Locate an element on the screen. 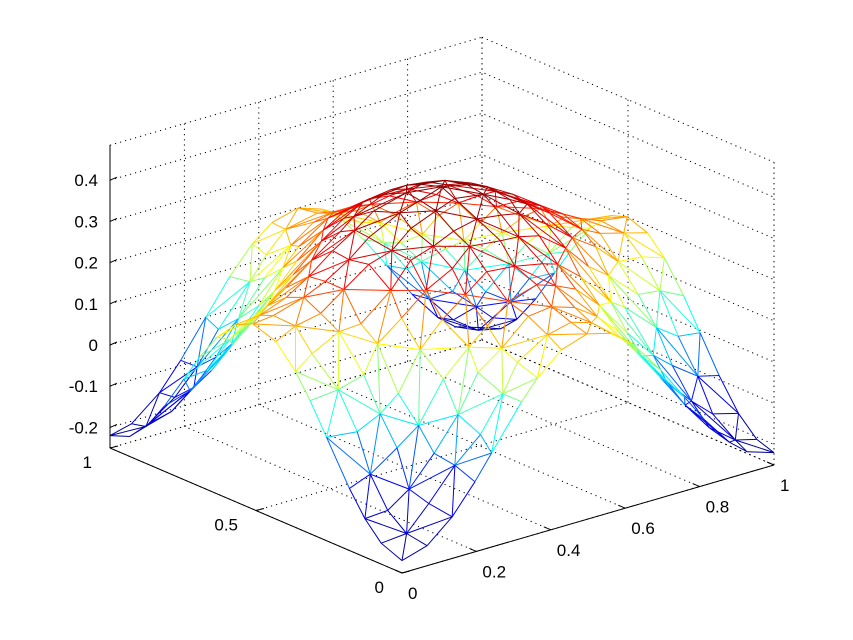 This screenshot has width=853, height=640. y-tick is located at coordinates (260, 509).